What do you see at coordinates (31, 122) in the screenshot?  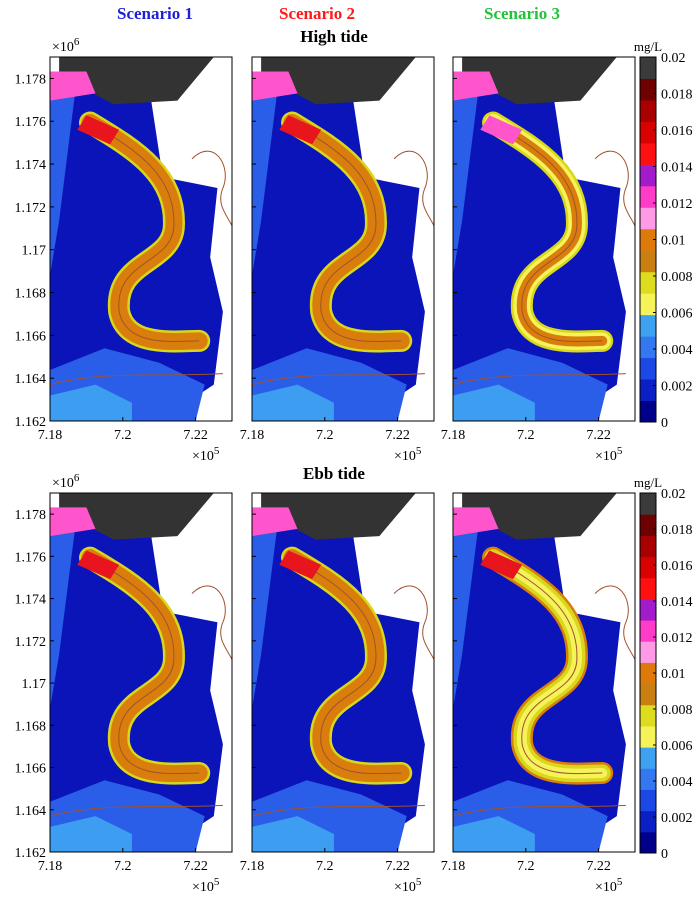 I see `y-tick-label: 1.176` at bounding box center [31, 122].